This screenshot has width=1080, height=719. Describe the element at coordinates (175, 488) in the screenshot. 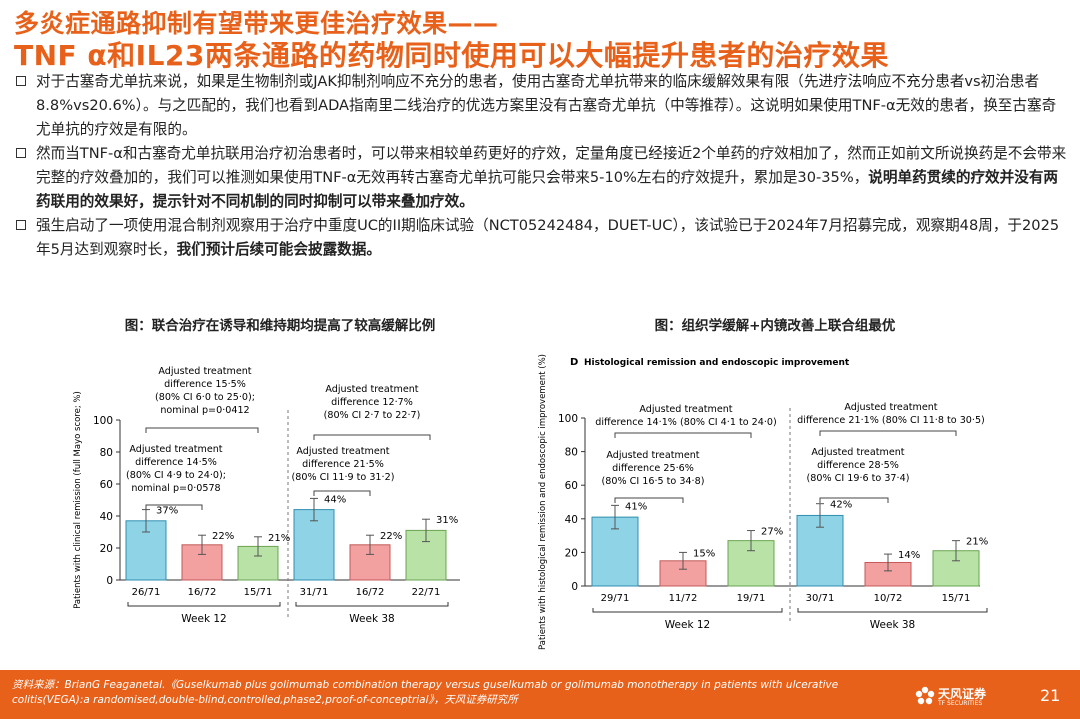

I see `annotation-text: nominal p=0·0578` at that location.